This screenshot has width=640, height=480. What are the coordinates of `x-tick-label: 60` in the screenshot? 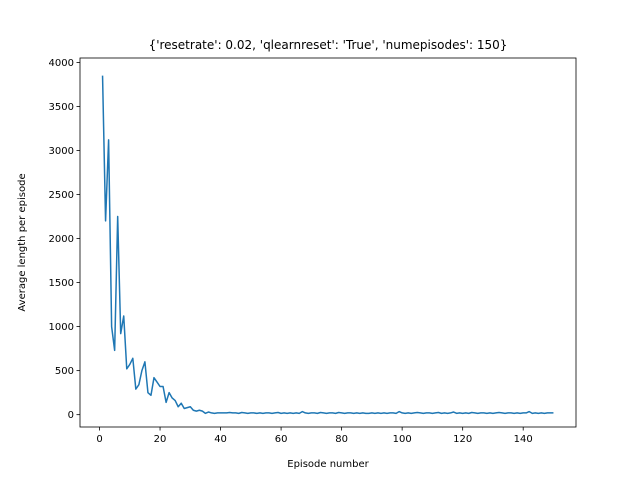 It's located at (281, 439).